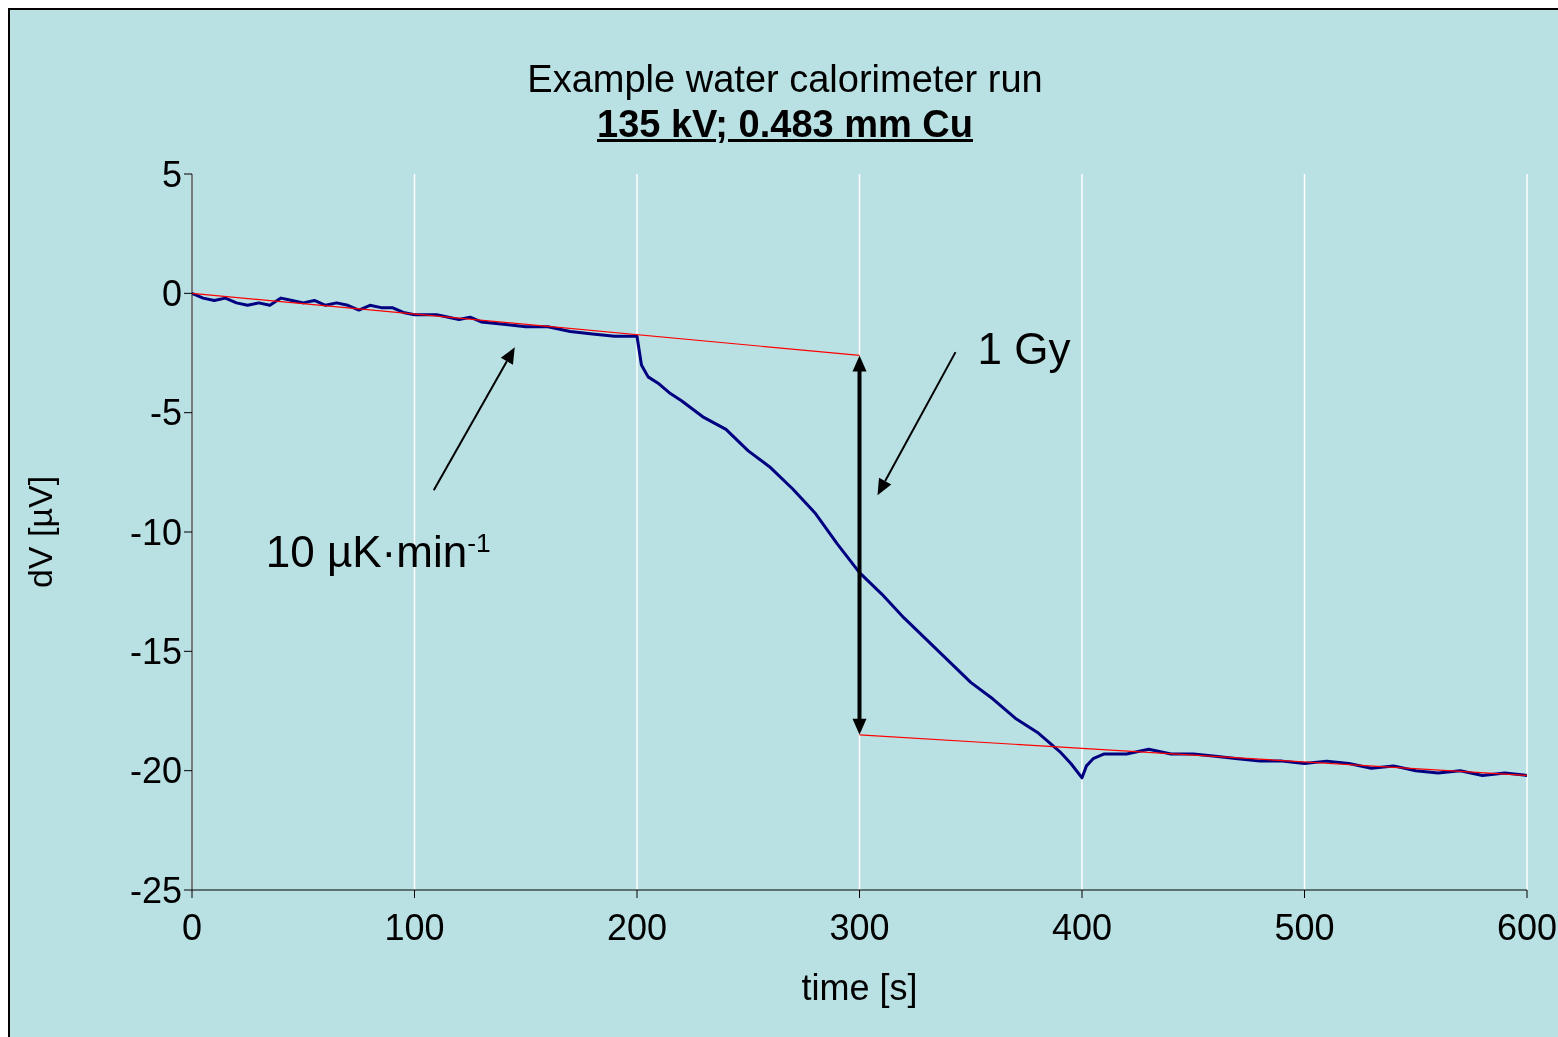 This screenshot has height=1037, width=1558. What do you see at coordinates (171, 174) in the screenshot?
I see `y-tick-label: 5` at bounding box center [171, 174].